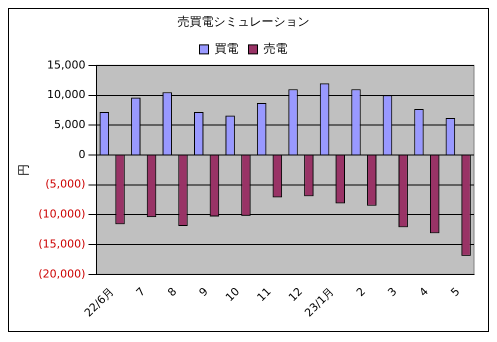  What do you see at coordinates (23, 170) in the screenshot?
I see `y-axis-title: 円` at bounding box center [23, 170].